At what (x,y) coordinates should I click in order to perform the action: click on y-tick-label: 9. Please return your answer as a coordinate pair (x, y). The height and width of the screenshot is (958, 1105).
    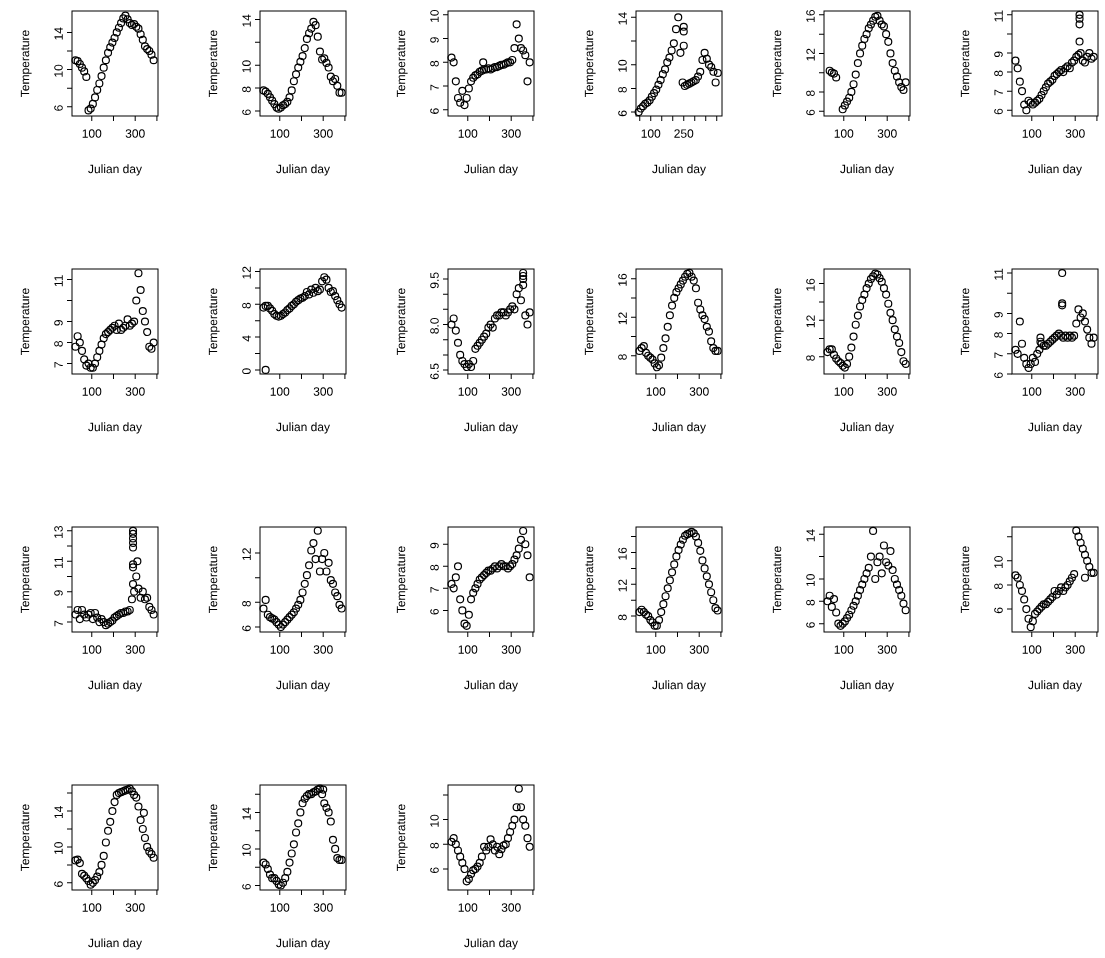
    Looking at the image, I should click on (58, 593).